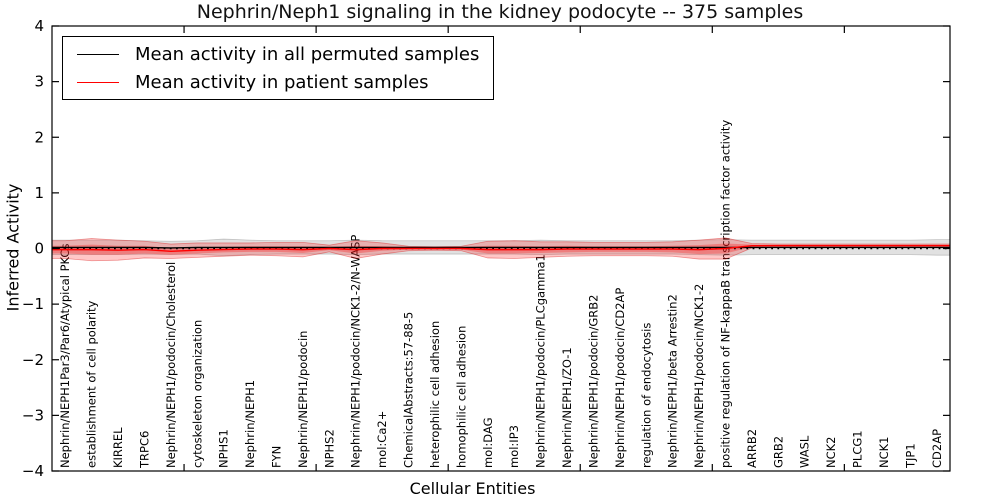 Image resolution: width=1000 pixels, height=500 pixels. I want to click on category-label: Nephrin/NEPH1/podocin/PLCgamma1, so click(541, 361).